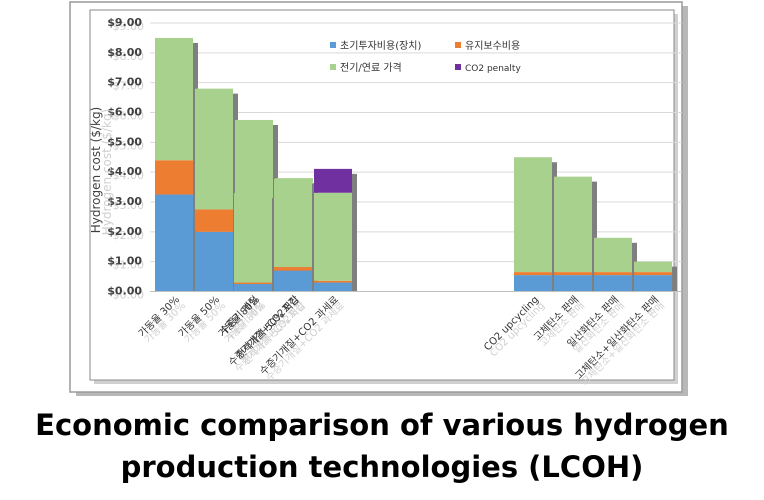 The image size is (764, 500). I want to click on y-tick-label-shadow: $1.00, so click(129, 265).